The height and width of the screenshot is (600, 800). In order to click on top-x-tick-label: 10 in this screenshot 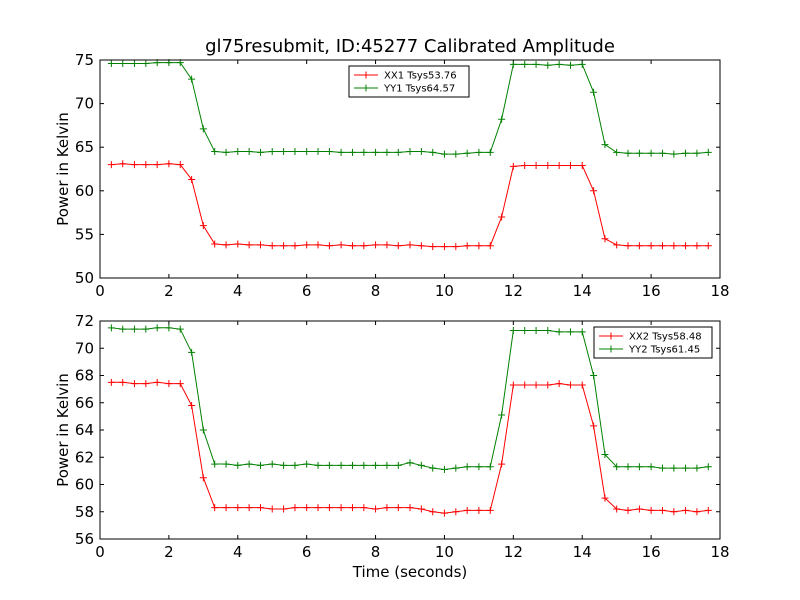, I will do `click(444, 291)`.